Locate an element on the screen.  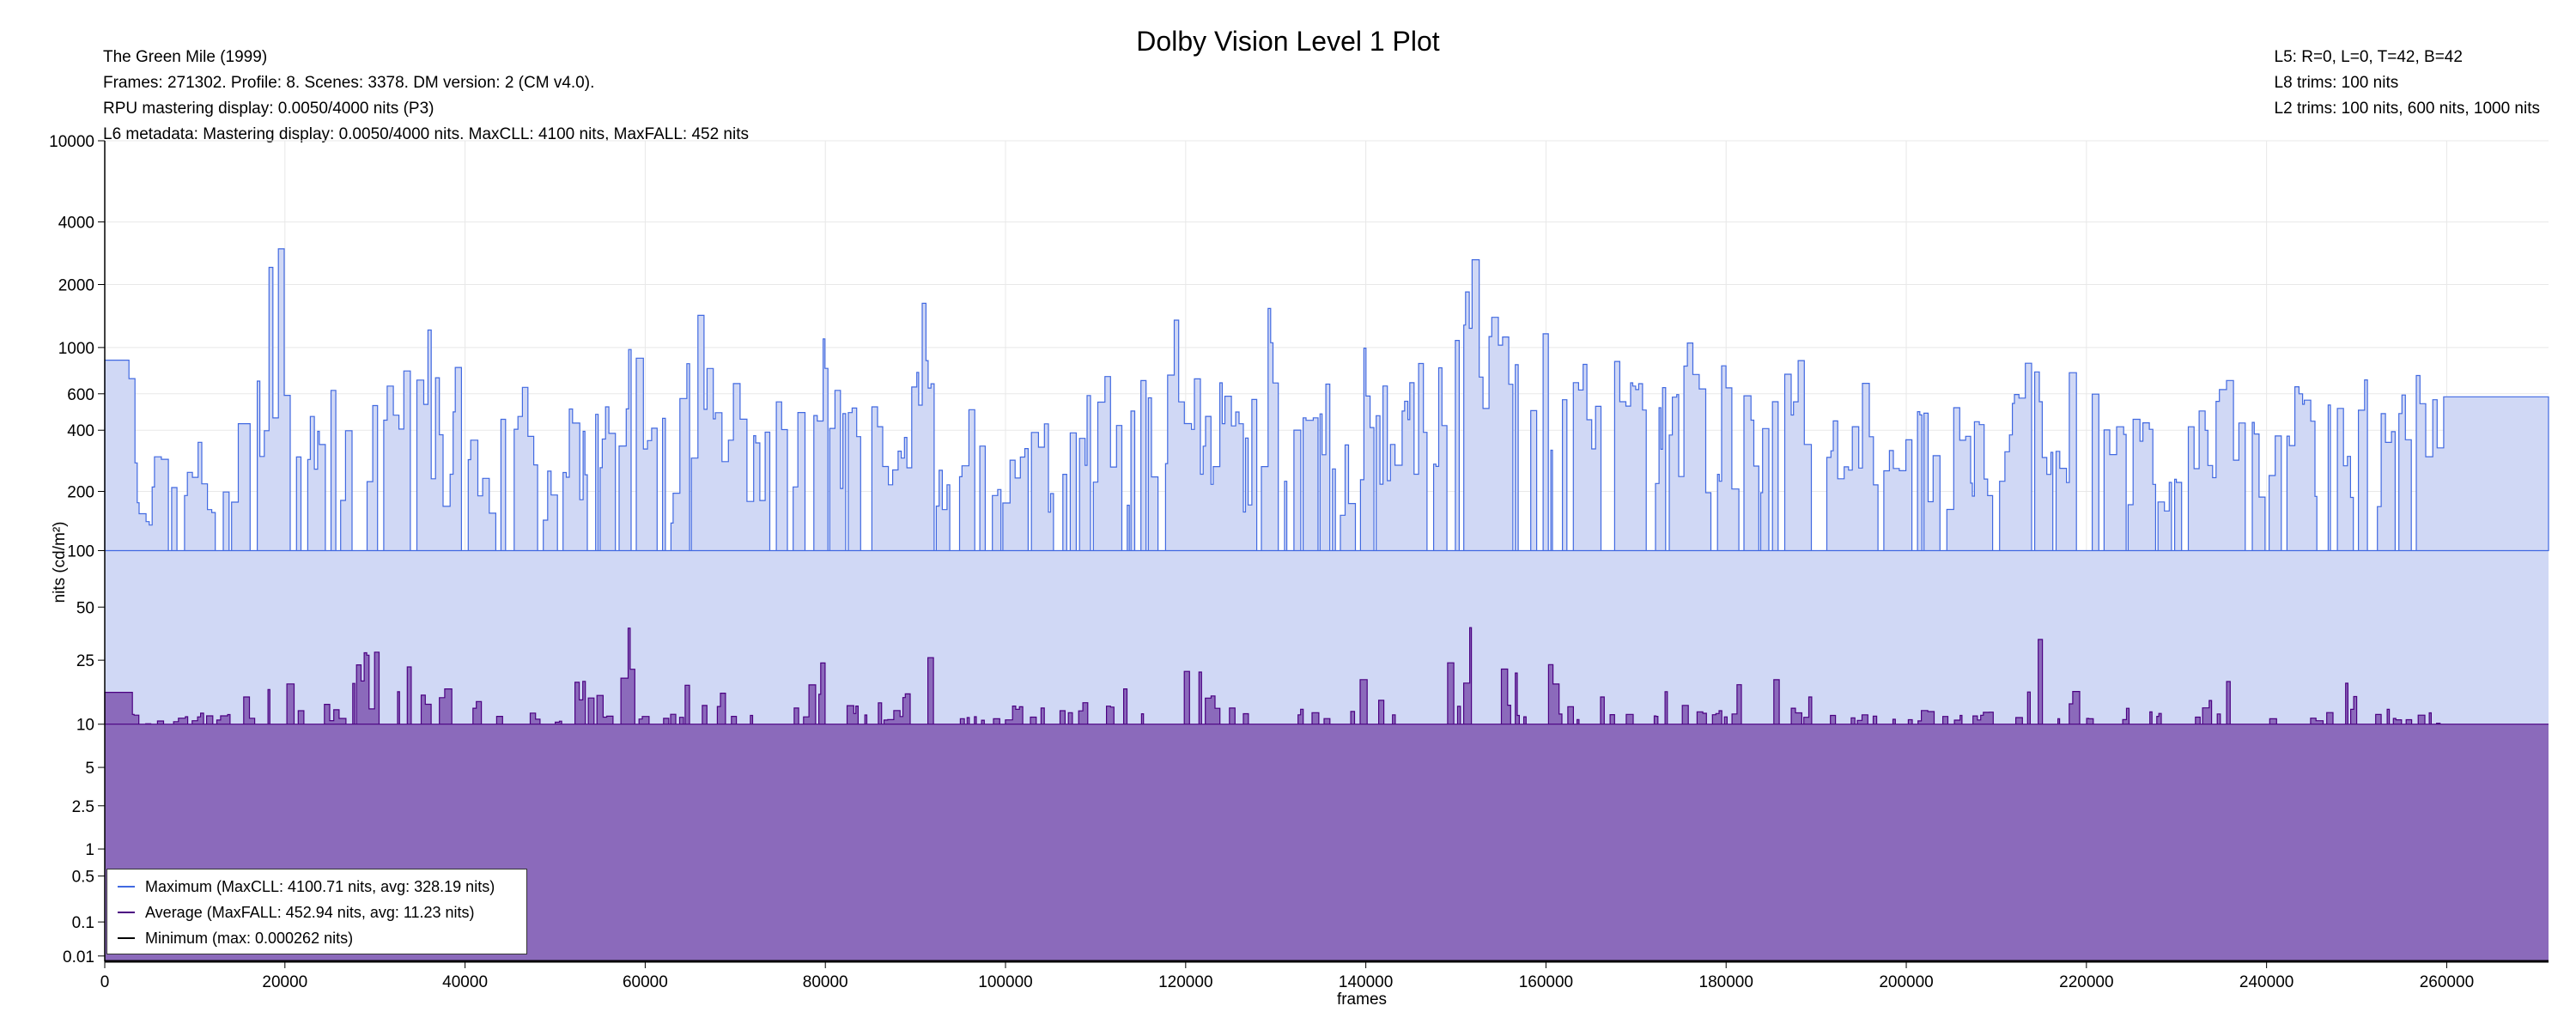
y-tick-label: 1000 is located at coordinates (76, 349).